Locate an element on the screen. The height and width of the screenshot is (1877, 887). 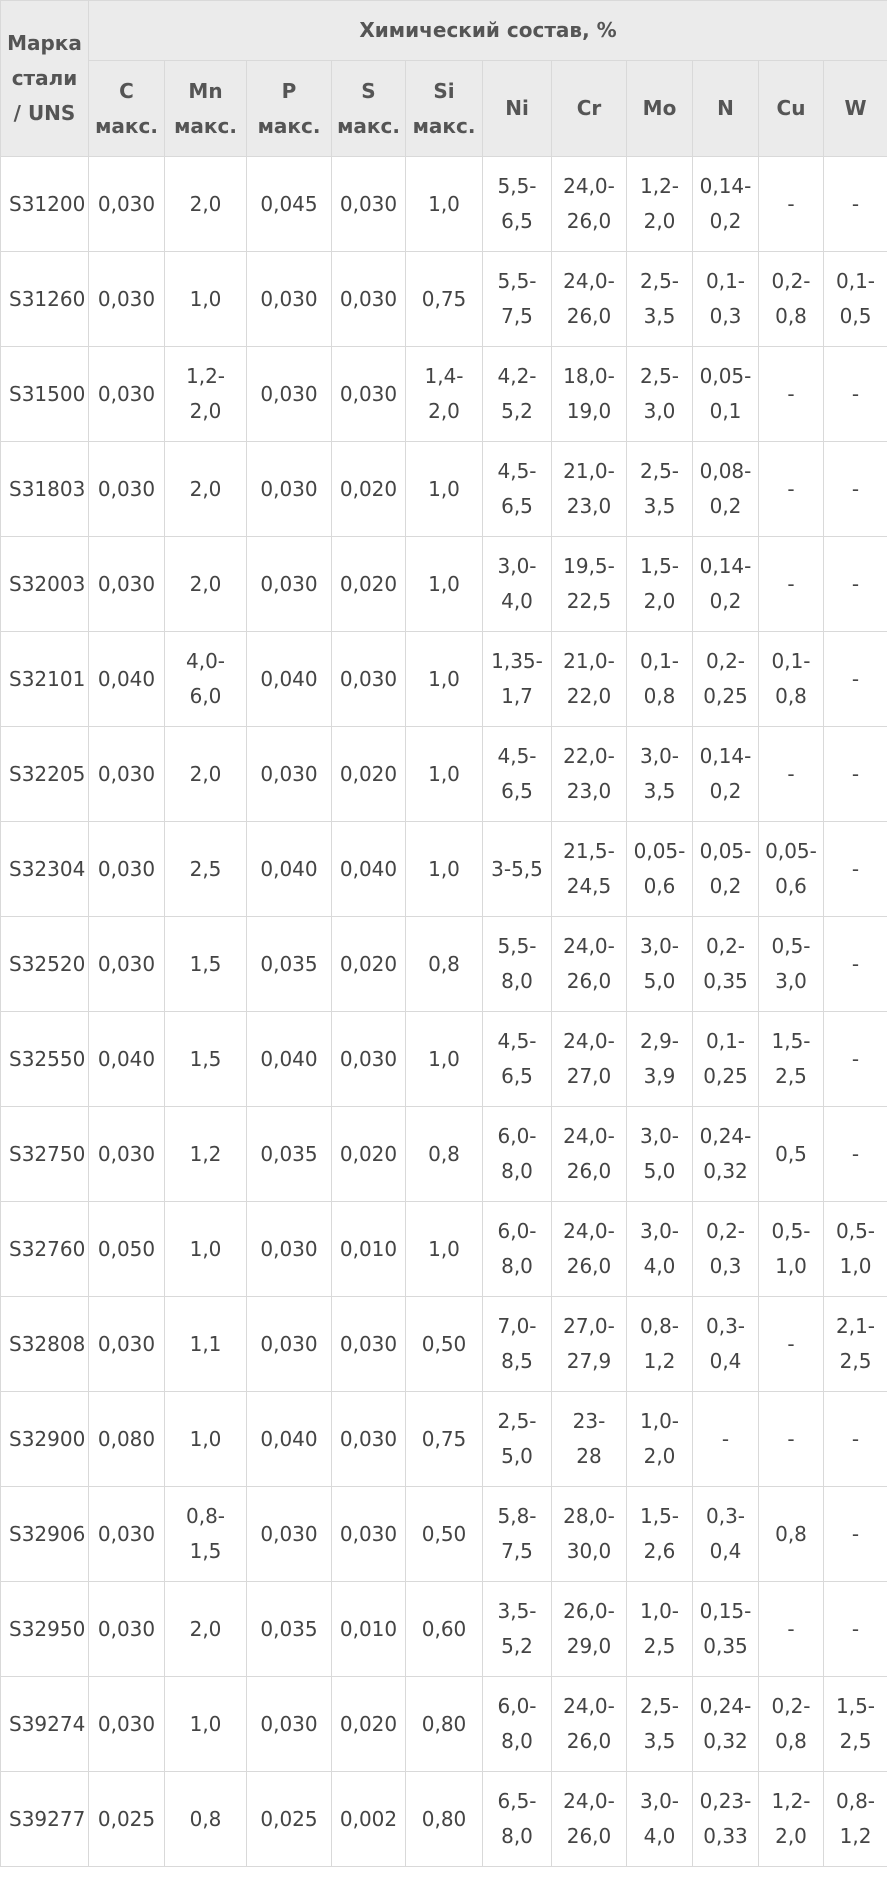
column-header-line: макс. is located at coordinates (126, 125).